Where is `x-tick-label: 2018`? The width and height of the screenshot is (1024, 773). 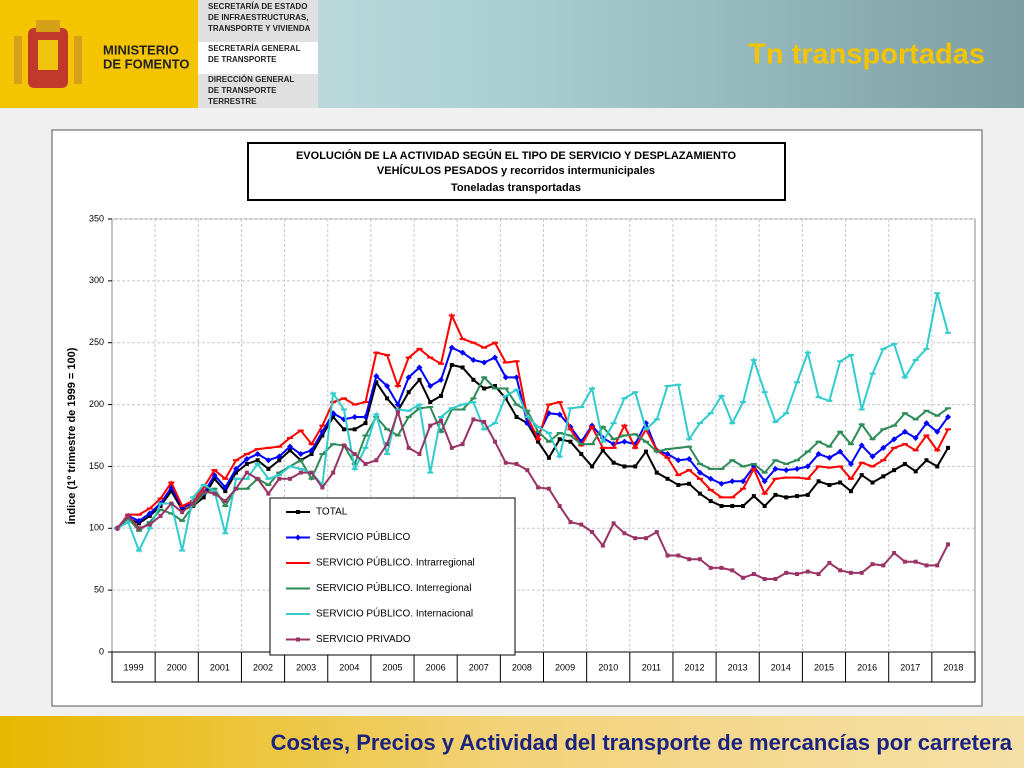
x-tick-label: 2018 is located at coordinates (953, 667).